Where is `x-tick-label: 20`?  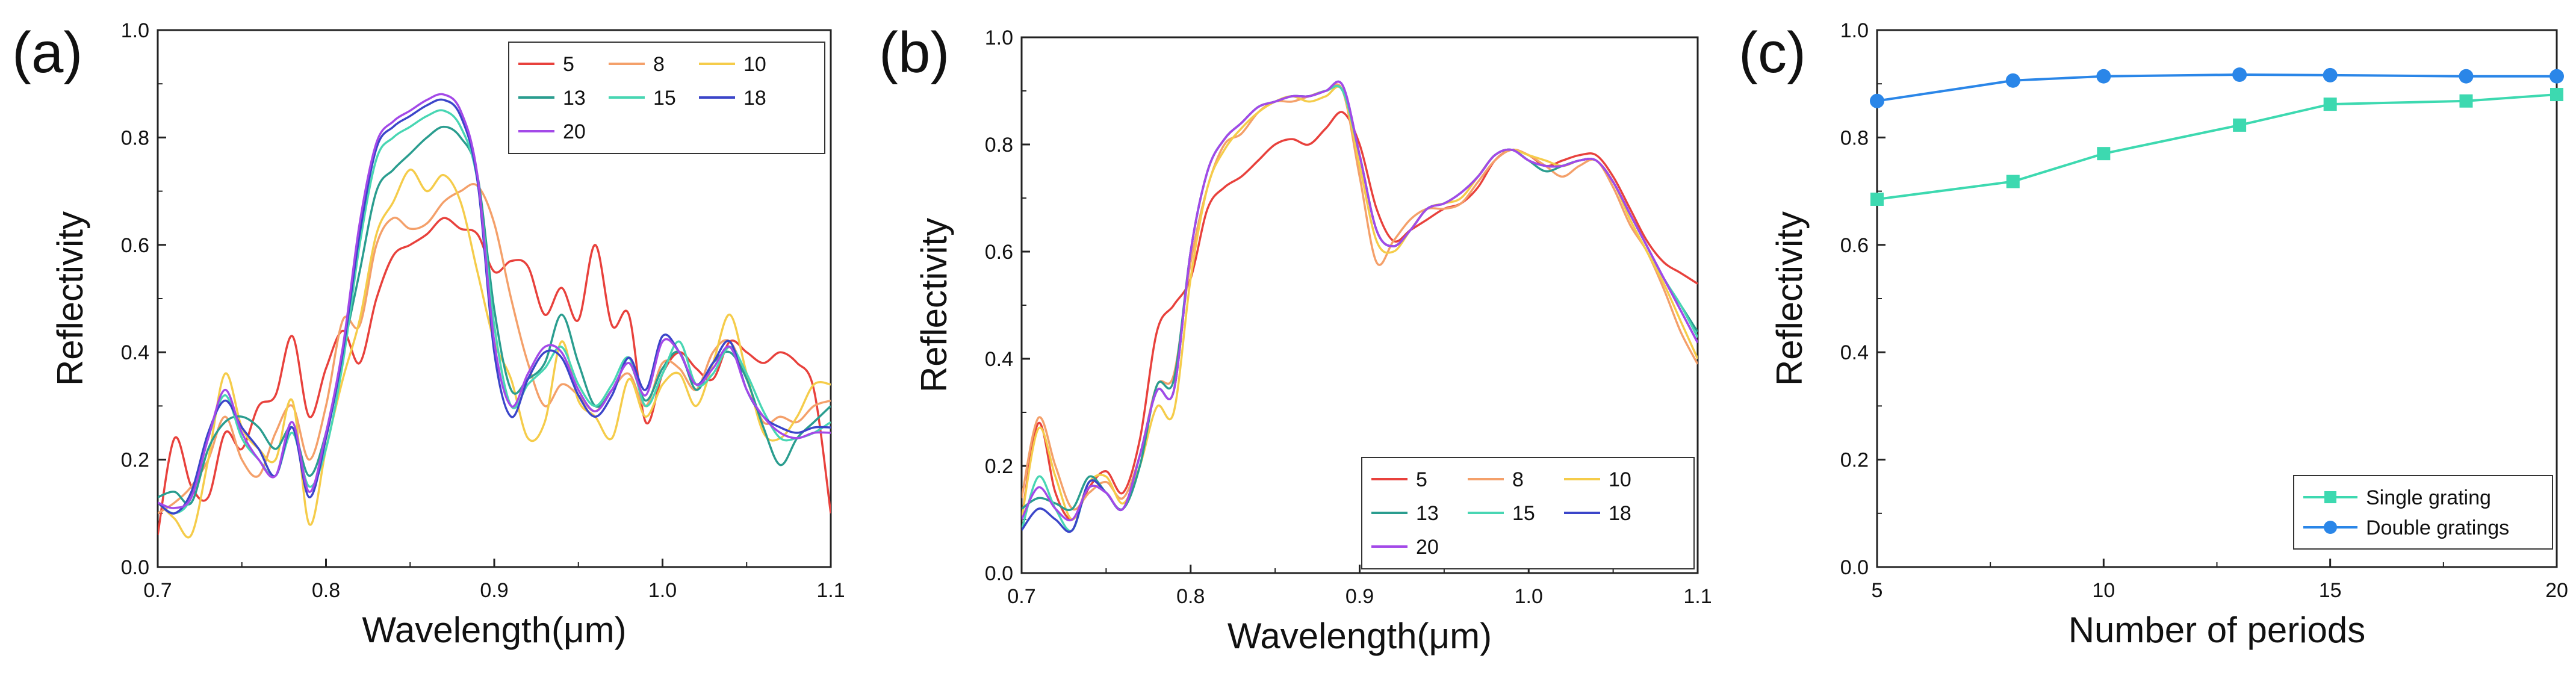
x-tick-label: 20 is located at coordinates (2556, 590).